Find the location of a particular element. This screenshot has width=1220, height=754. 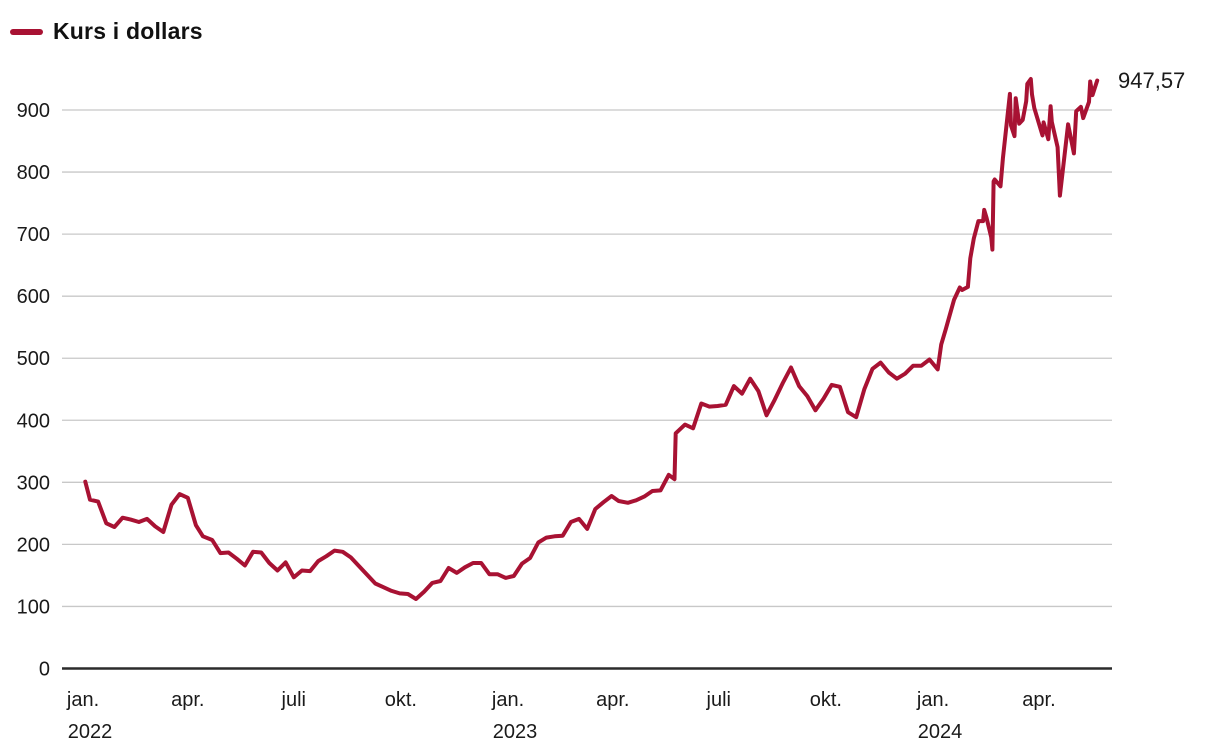

y-tick-label: 200 is located at coordinates (33, 545).